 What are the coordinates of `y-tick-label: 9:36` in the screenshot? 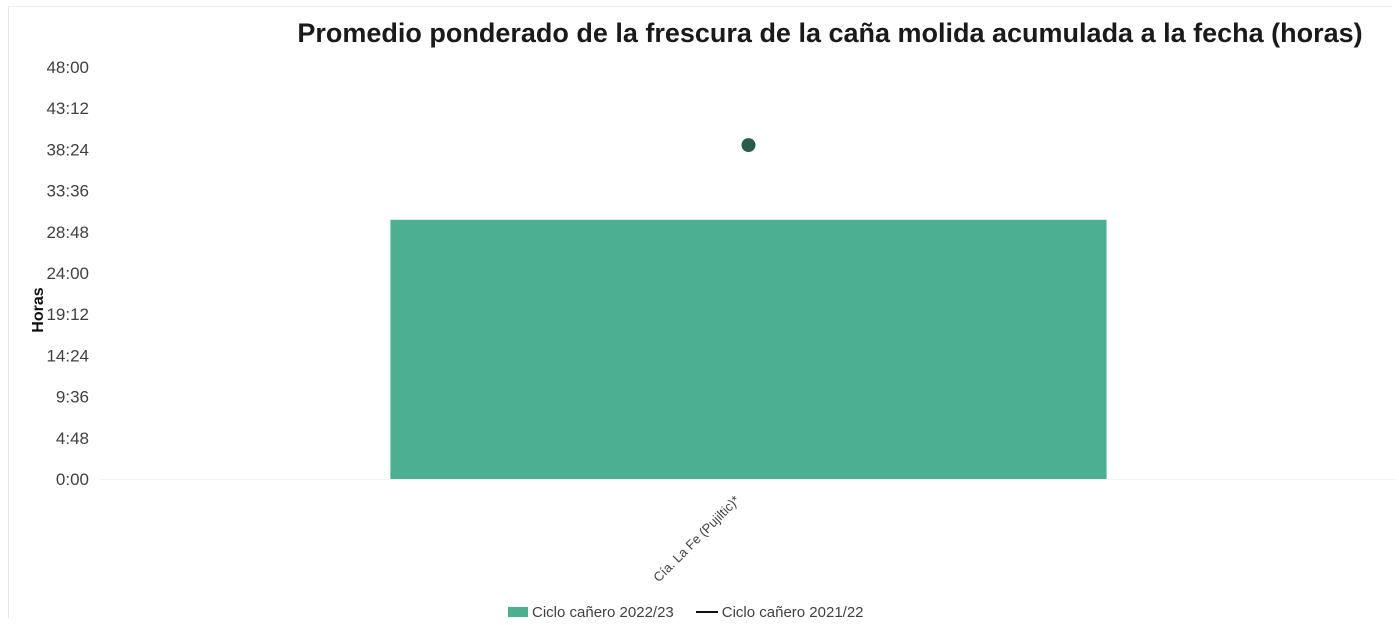 It's located at (72, 397).